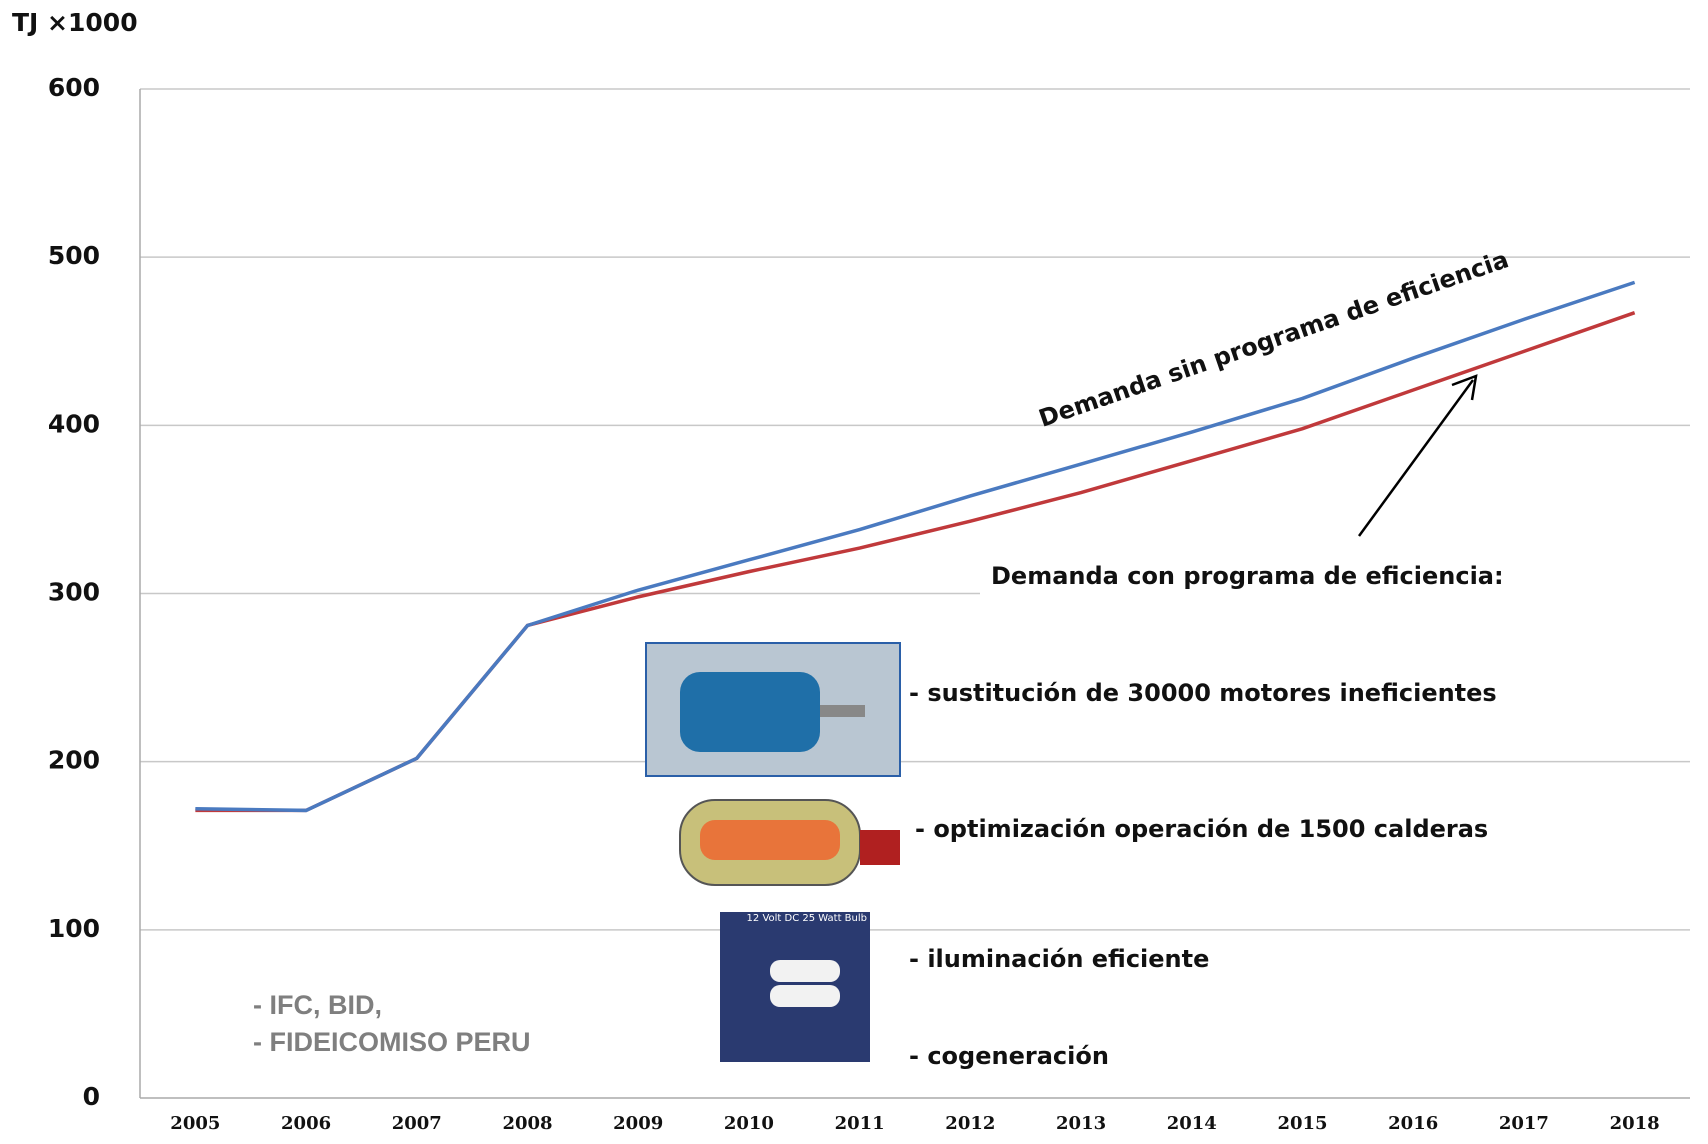 The width and height of the screenshot is (1708, 1144). What do you see at coordinates (789, 842) in the screenshot?
I see `boiler-picture` at bounding box center [789, 842].